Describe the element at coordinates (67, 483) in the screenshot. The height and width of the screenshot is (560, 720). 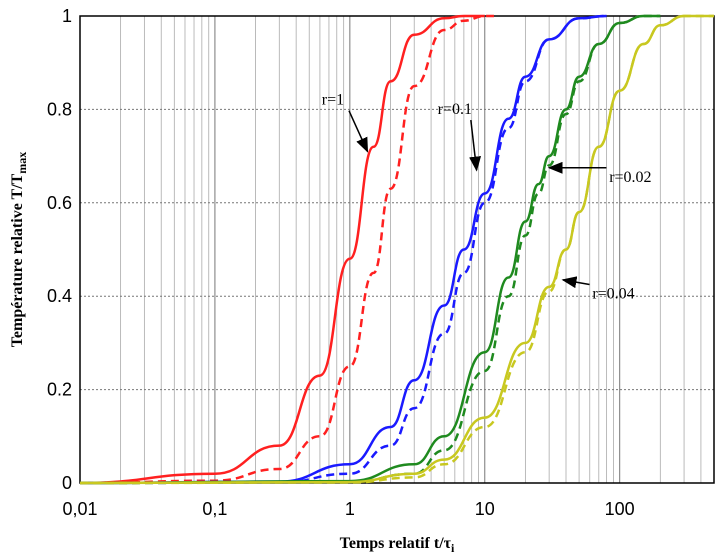
I see `y-tick-label: 0` at that location.